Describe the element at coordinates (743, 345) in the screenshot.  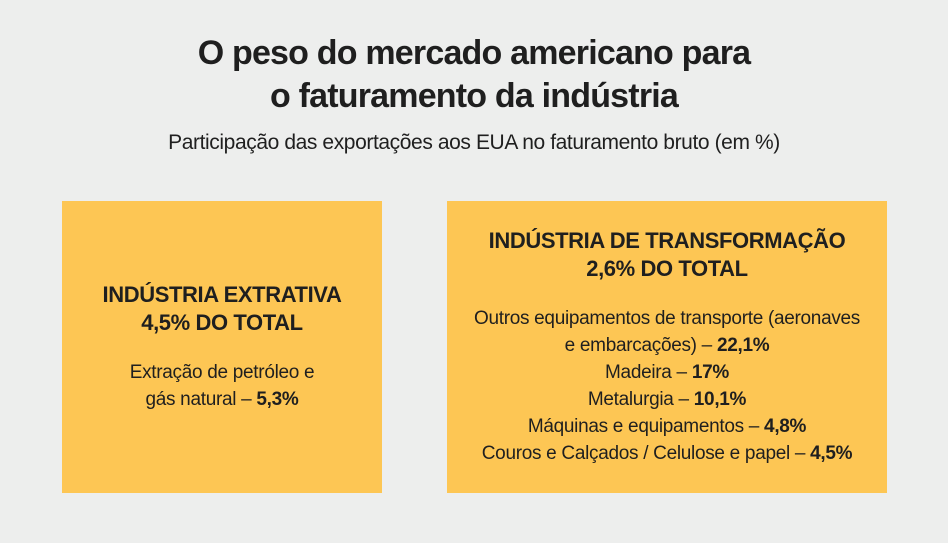
I see `item-value: 22,1%` at that location.